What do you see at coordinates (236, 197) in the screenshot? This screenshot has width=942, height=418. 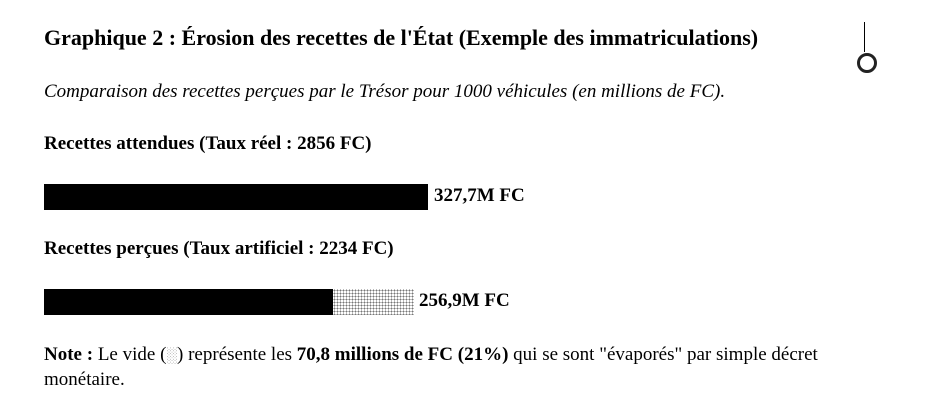 I see `bar-expected` at bounding box center [236, 197].